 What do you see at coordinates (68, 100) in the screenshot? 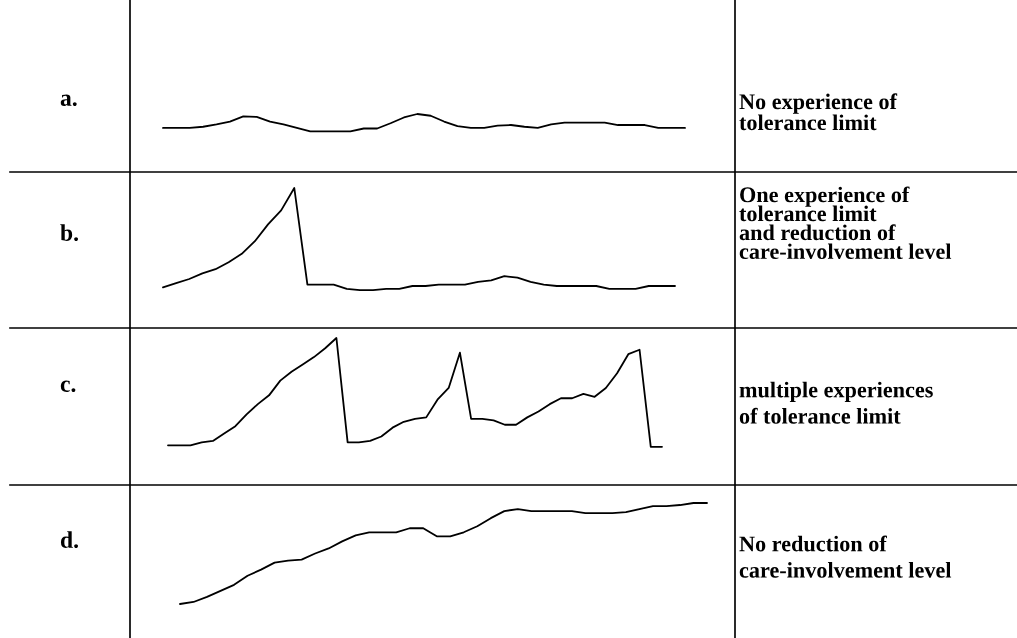
I see `chart-title: a.` at bounding box center [68, 100].